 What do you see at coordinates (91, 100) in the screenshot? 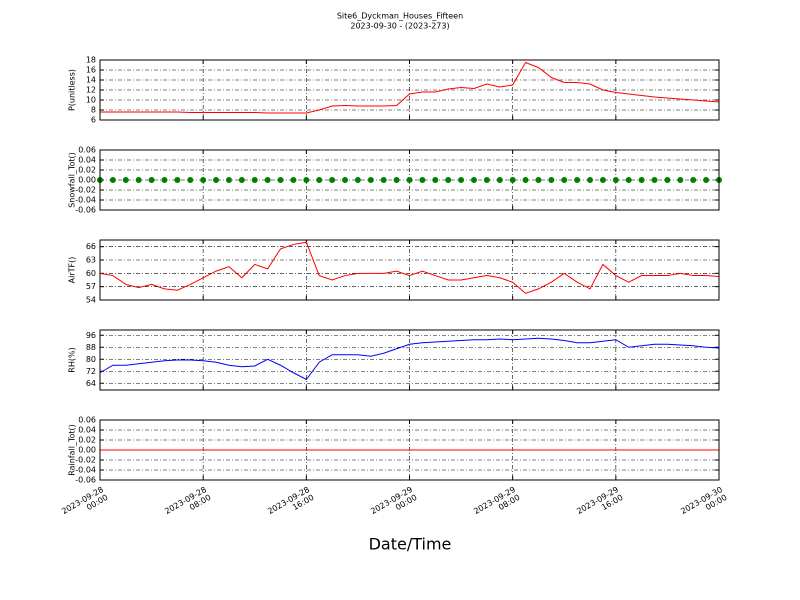
I see `y-tick-label: 10` at bounding box center [91, 100].